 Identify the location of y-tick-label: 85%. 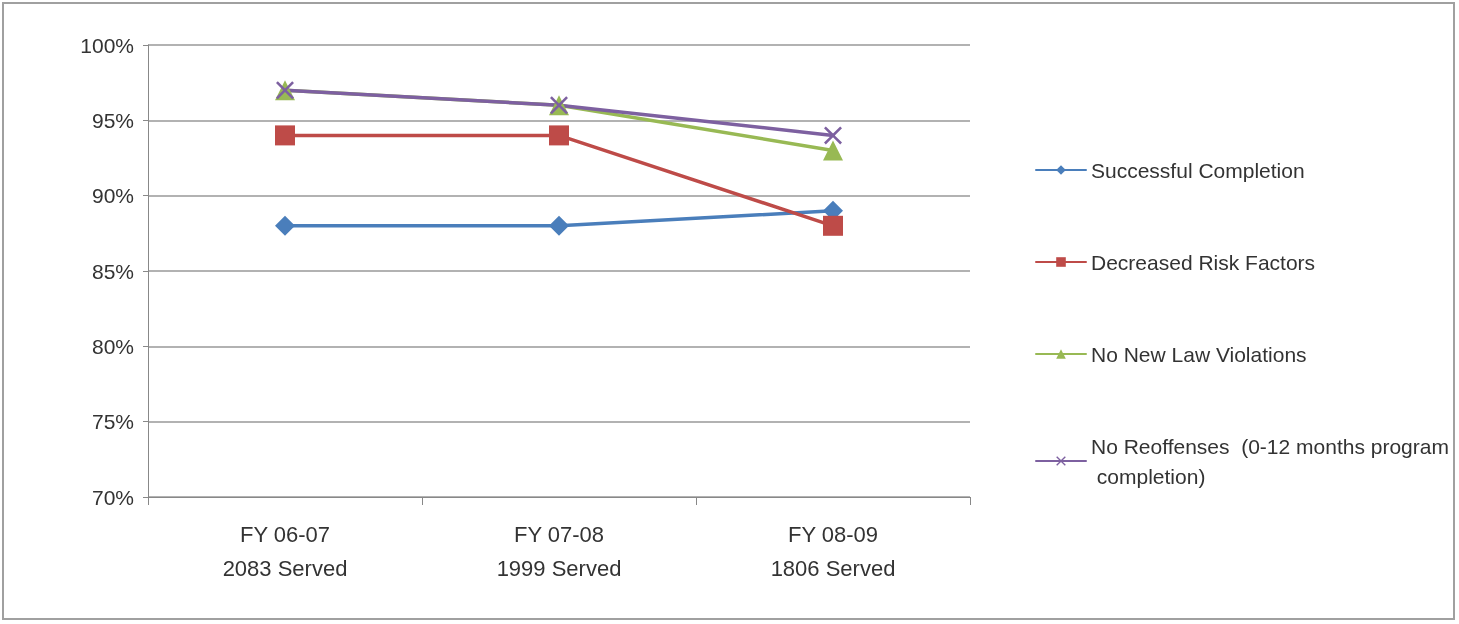
(112, 271).